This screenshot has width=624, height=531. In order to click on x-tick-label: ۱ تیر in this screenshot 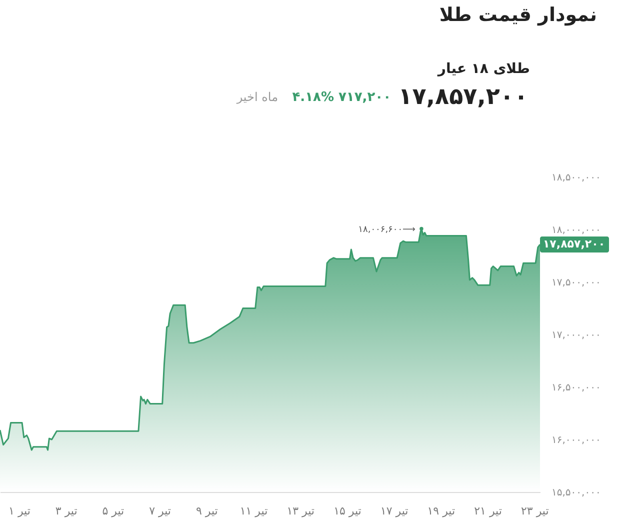, I will do `click(19, 511)`.